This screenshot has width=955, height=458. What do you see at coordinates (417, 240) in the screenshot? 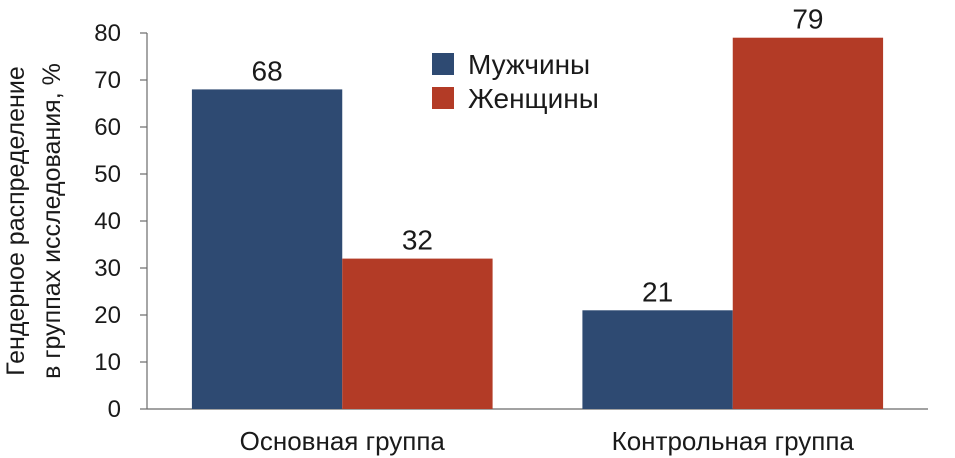
I see `data-label: 32` at bounding box center [417, 240].